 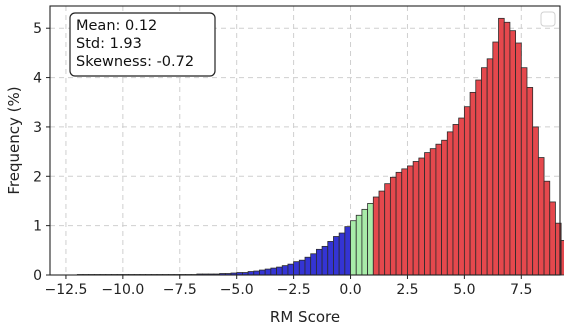 I want to click on y-axis-label: Frequency (%), so click(x=14, y=140).